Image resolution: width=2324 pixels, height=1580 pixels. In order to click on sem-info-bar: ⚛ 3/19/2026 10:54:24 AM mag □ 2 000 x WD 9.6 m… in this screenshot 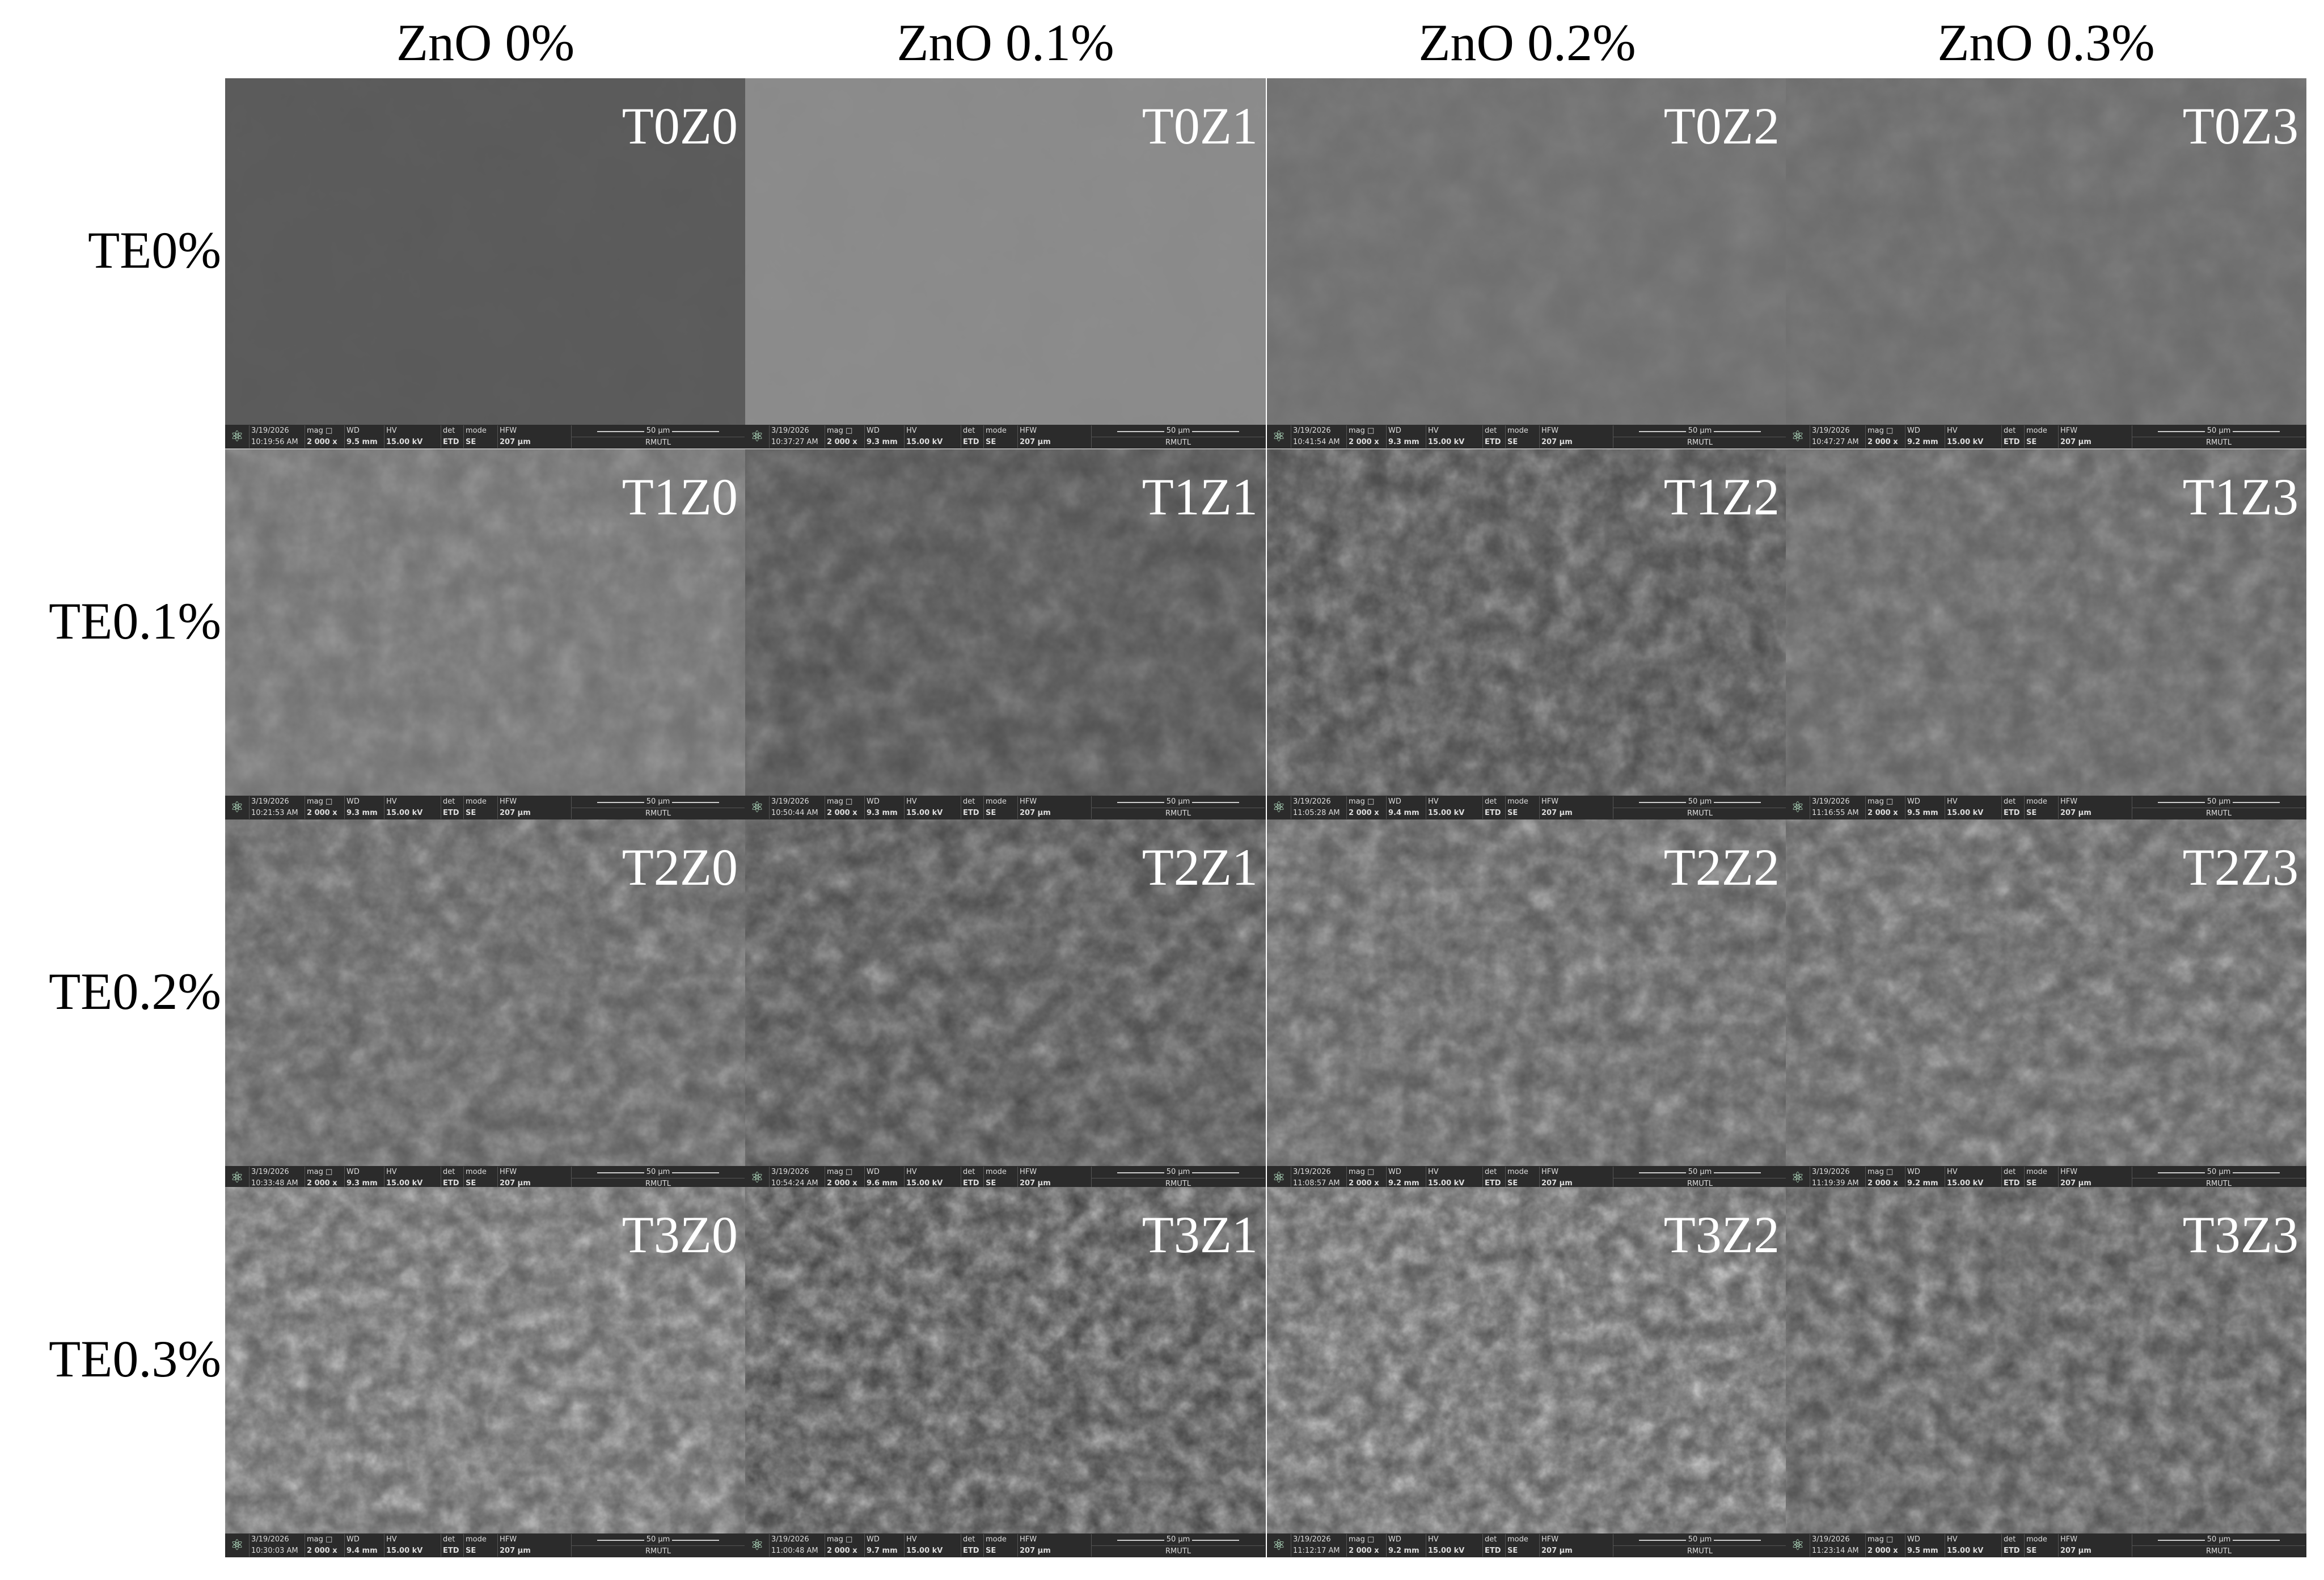, I will do `click(1005, 1178)`.